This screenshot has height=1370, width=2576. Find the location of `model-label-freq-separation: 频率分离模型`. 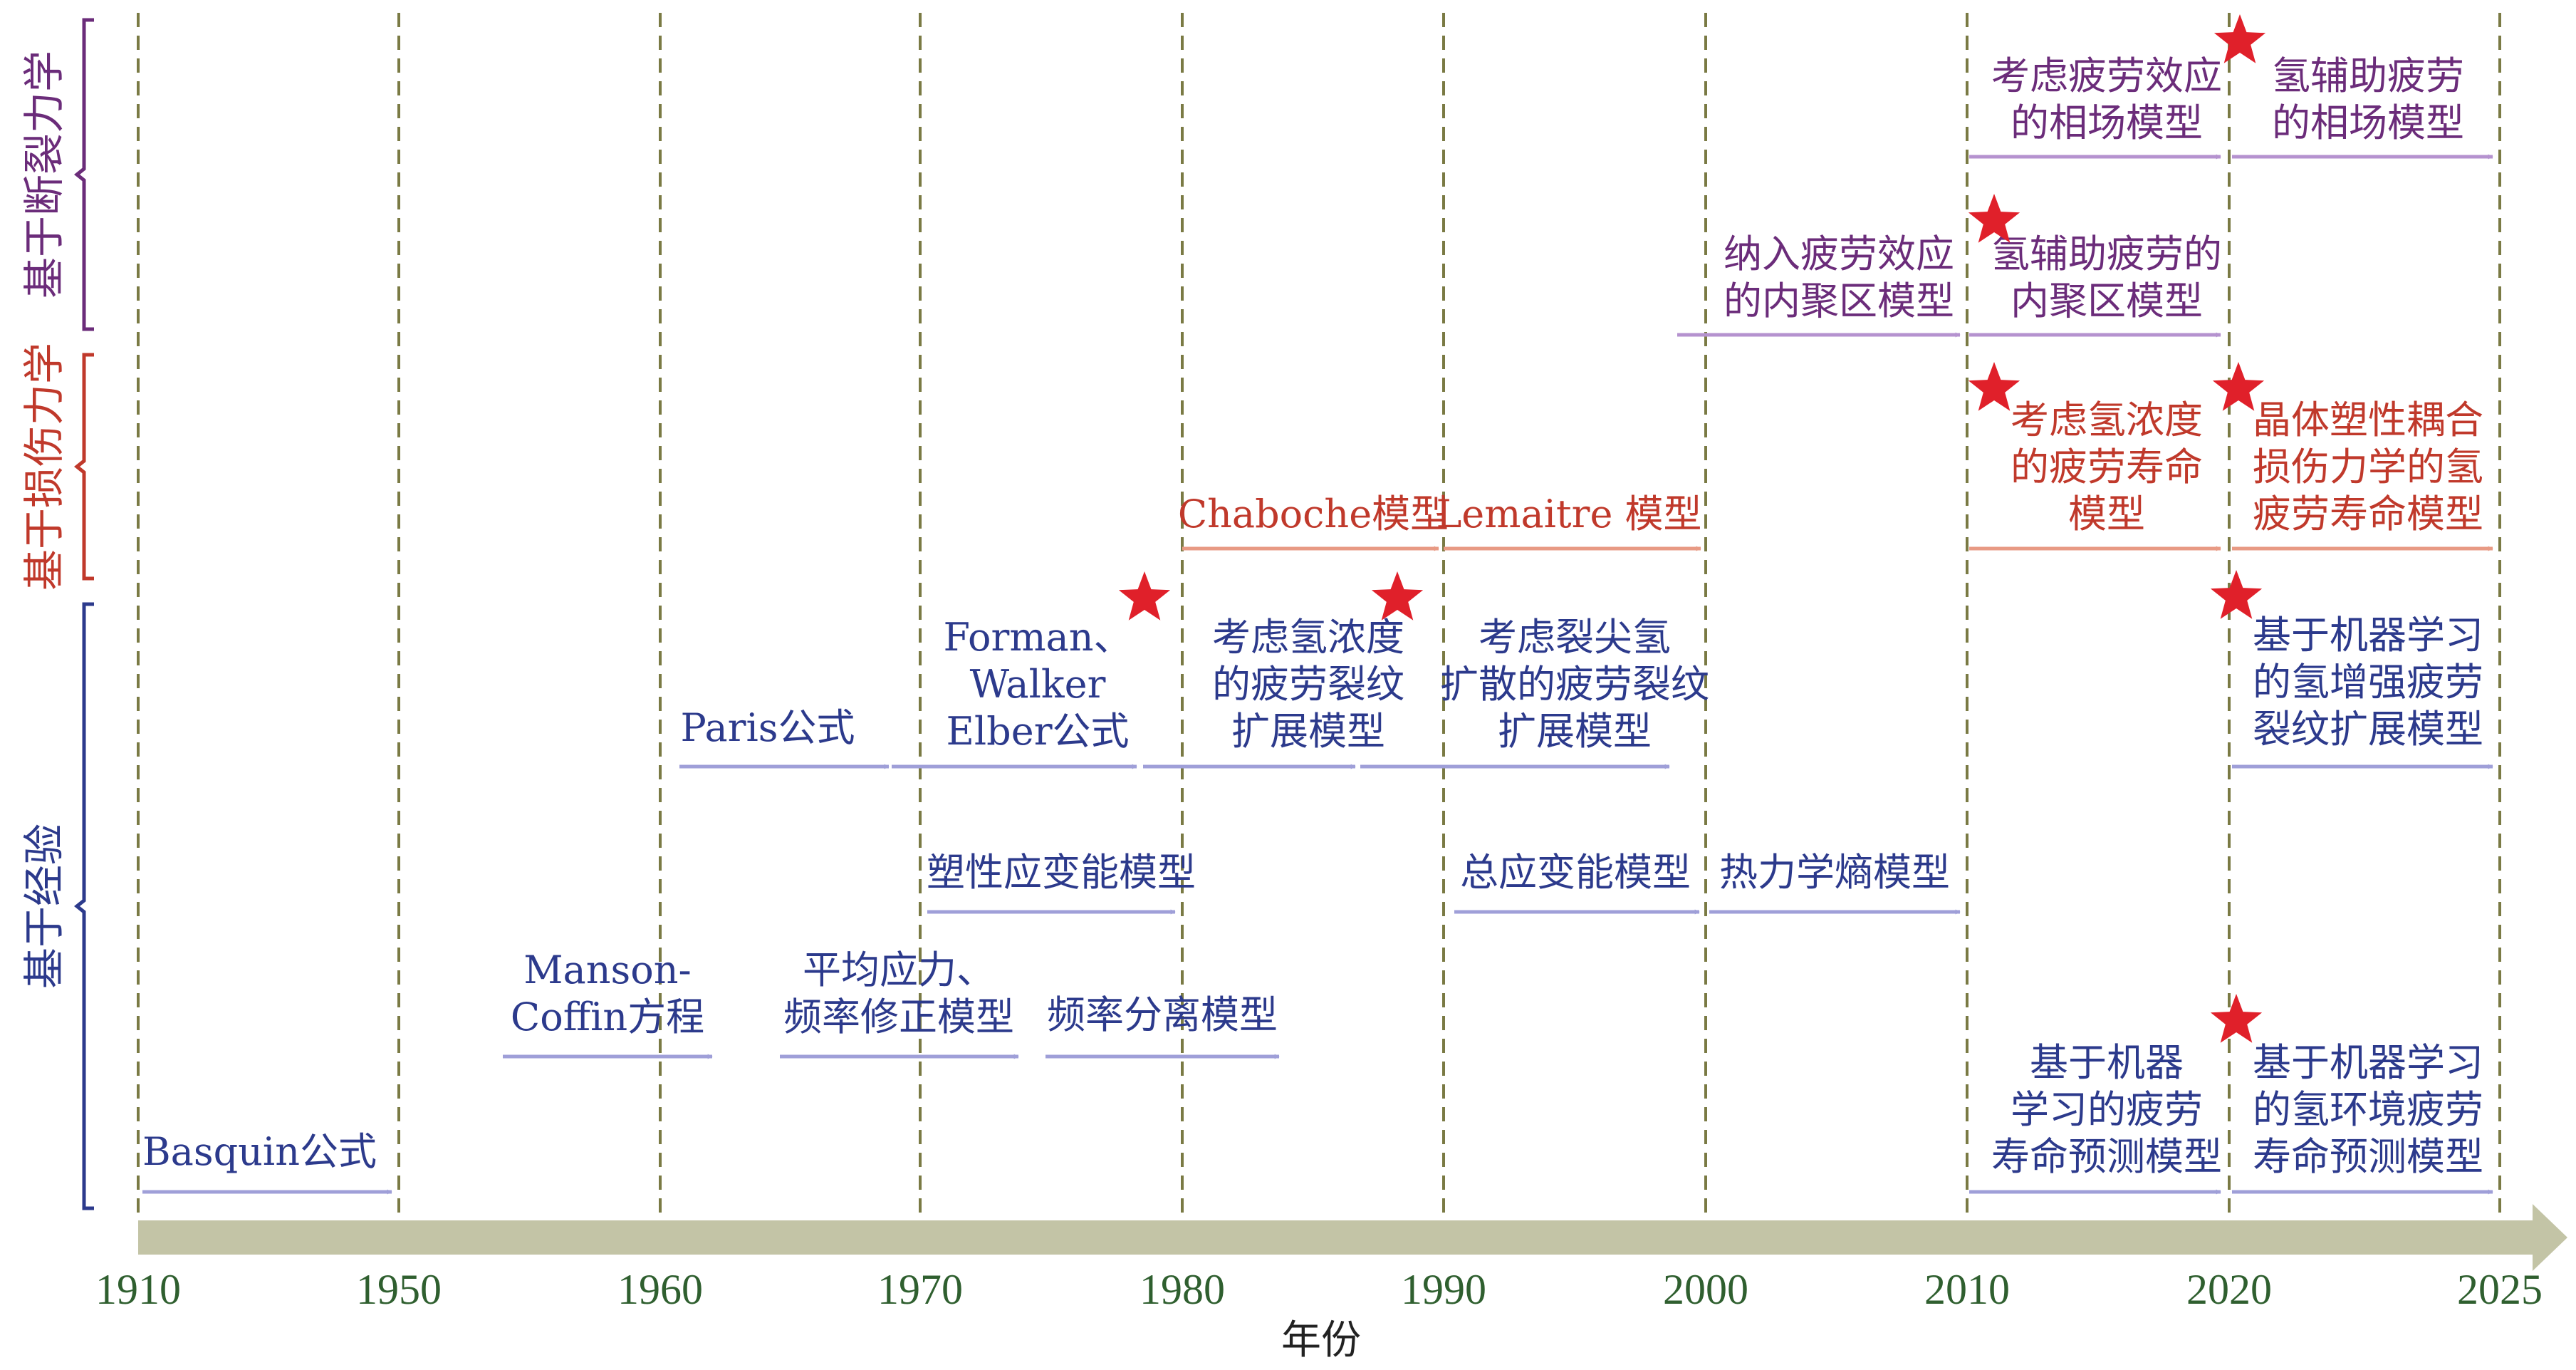

model-label-freq-separation: 频率分离模型 is located at coordinates (1162, 1014).